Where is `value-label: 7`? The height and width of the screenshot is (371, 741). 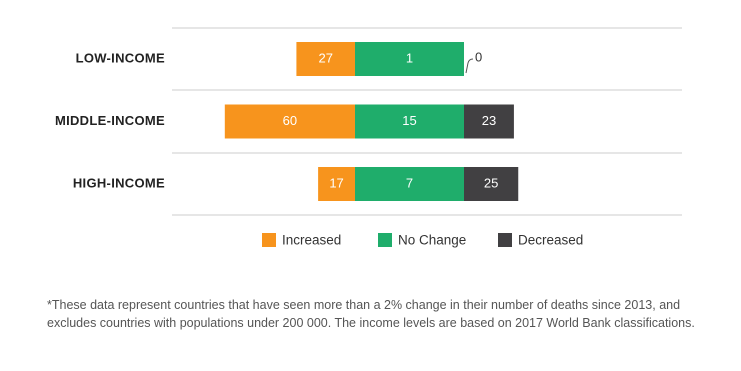 value-label: 7 is located at coordinates (409, 182).